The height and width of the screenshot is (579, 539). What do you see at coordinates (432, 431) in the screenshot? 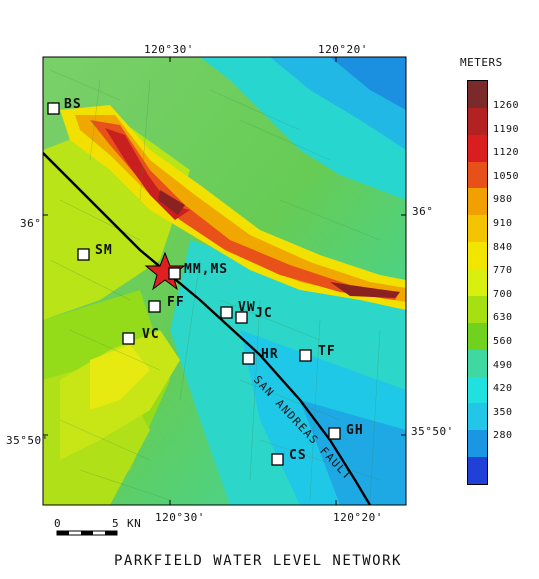
I see `lat-right-3550: 35°50'` at bounding box center [432, 431].